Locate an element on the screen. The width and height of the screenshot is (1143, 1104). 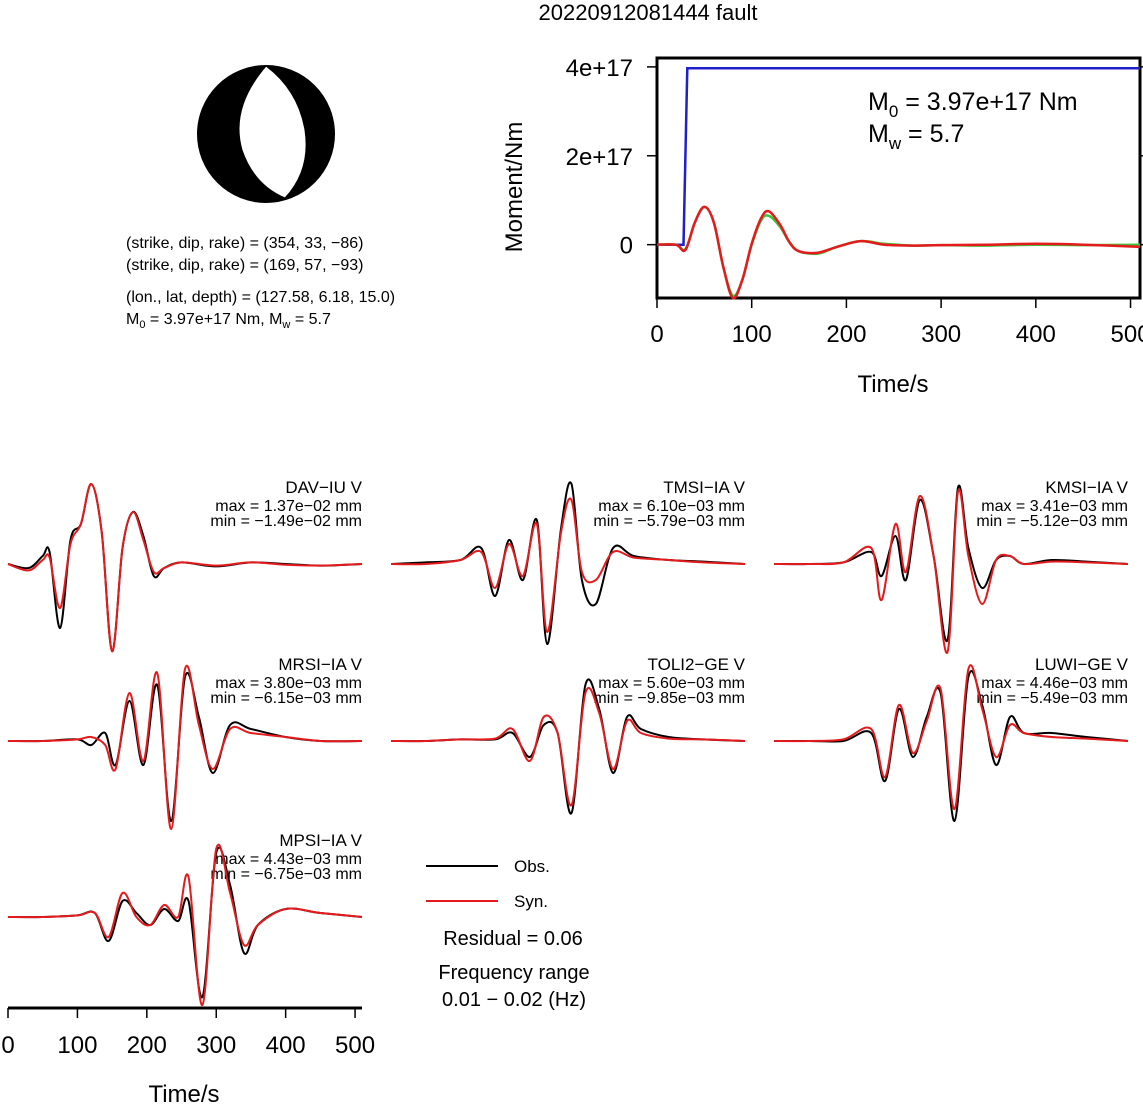
observed-trace is located at coordinates (568, 563).